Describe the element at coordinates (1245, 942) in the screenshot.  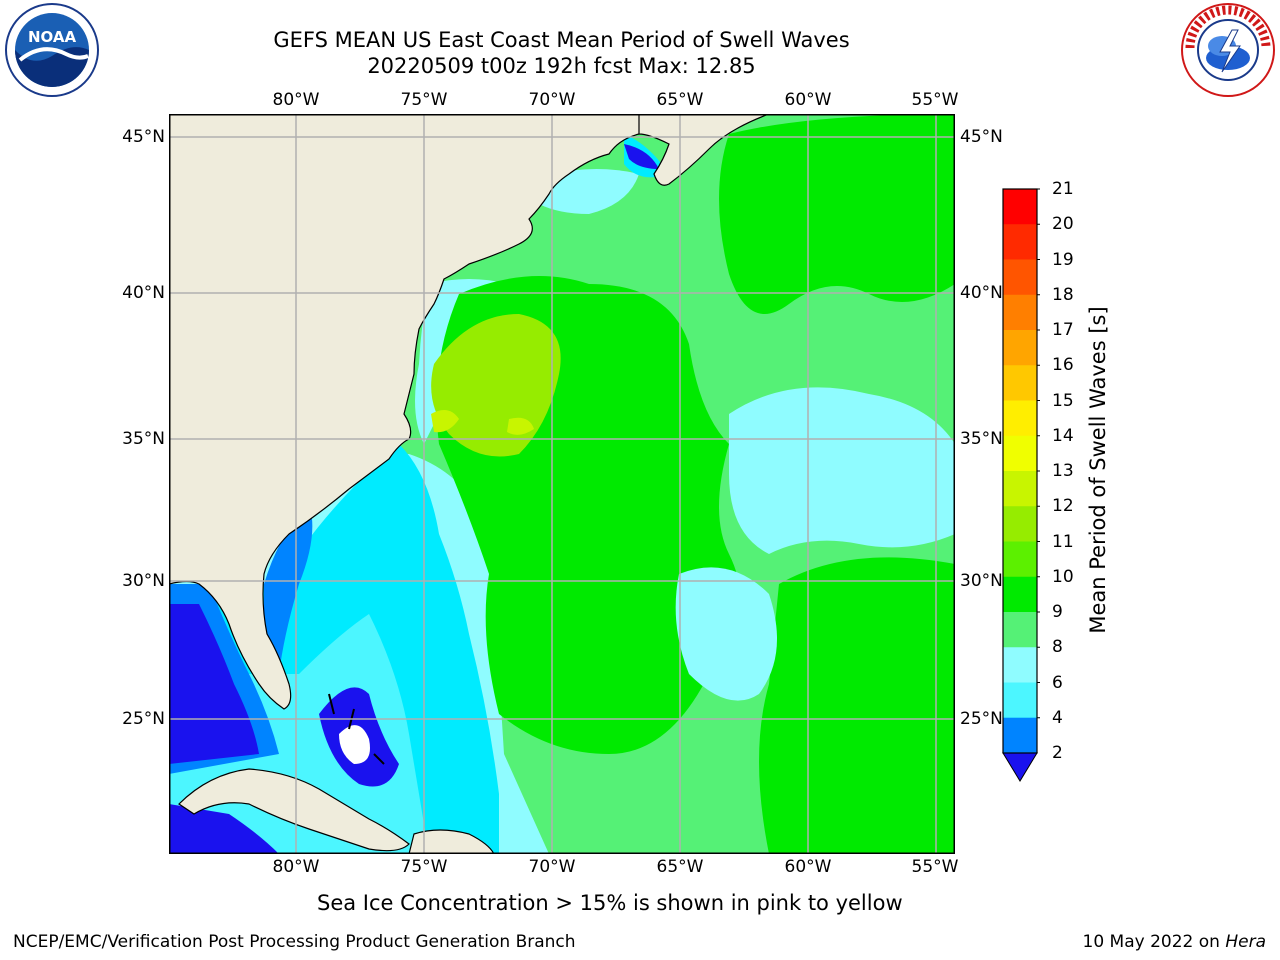
I see `footer-machine: Hera` at that location.